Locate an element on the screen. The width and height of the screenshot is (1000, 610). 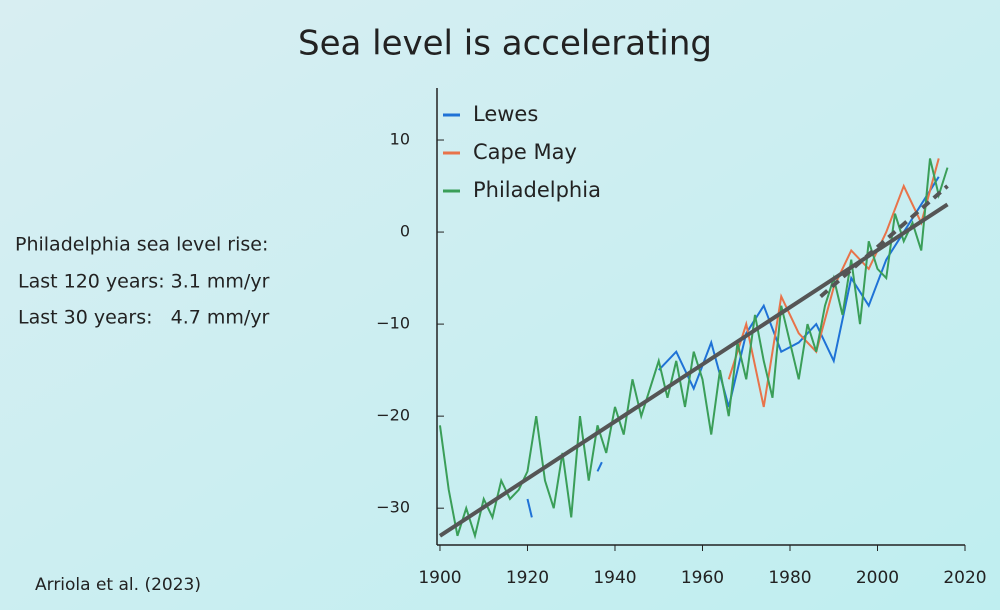
x-tick-label: 1900 is located at coordinates (439, 578).